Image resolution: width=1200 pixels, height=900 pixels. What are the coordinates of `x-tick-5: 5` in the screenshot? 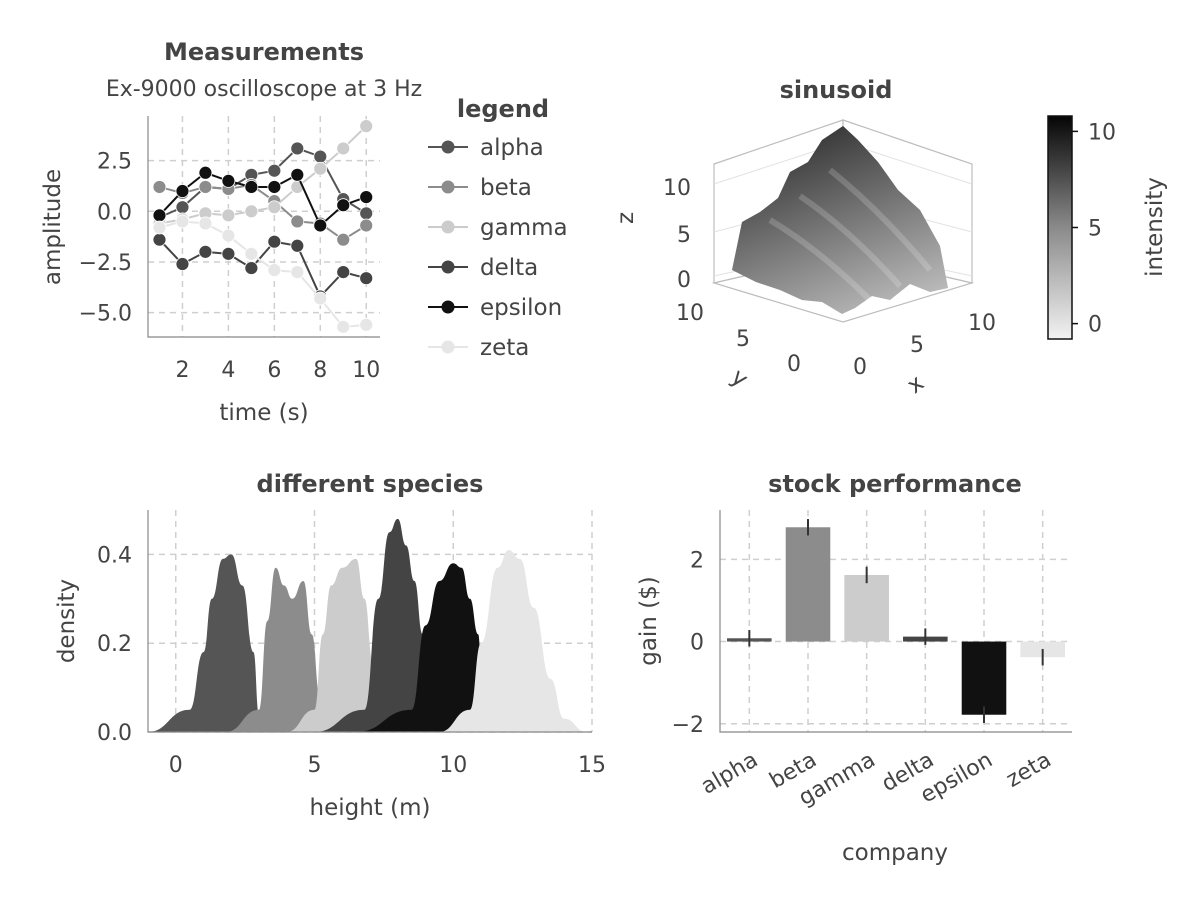 It's located at (917, 345).